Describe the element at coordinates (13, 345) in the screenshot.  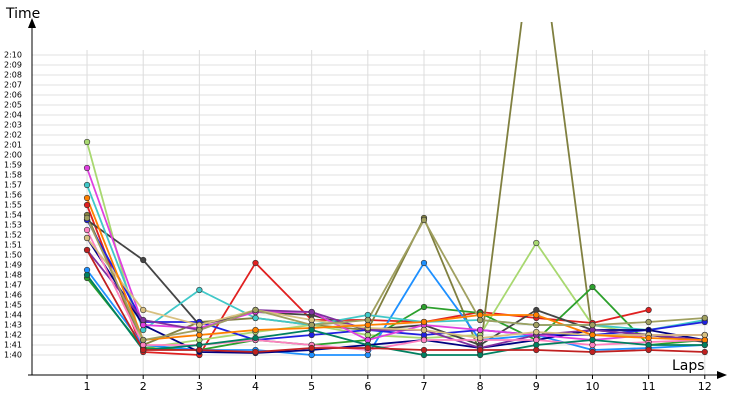
I see `y-tick-label: 1:41` at that location.